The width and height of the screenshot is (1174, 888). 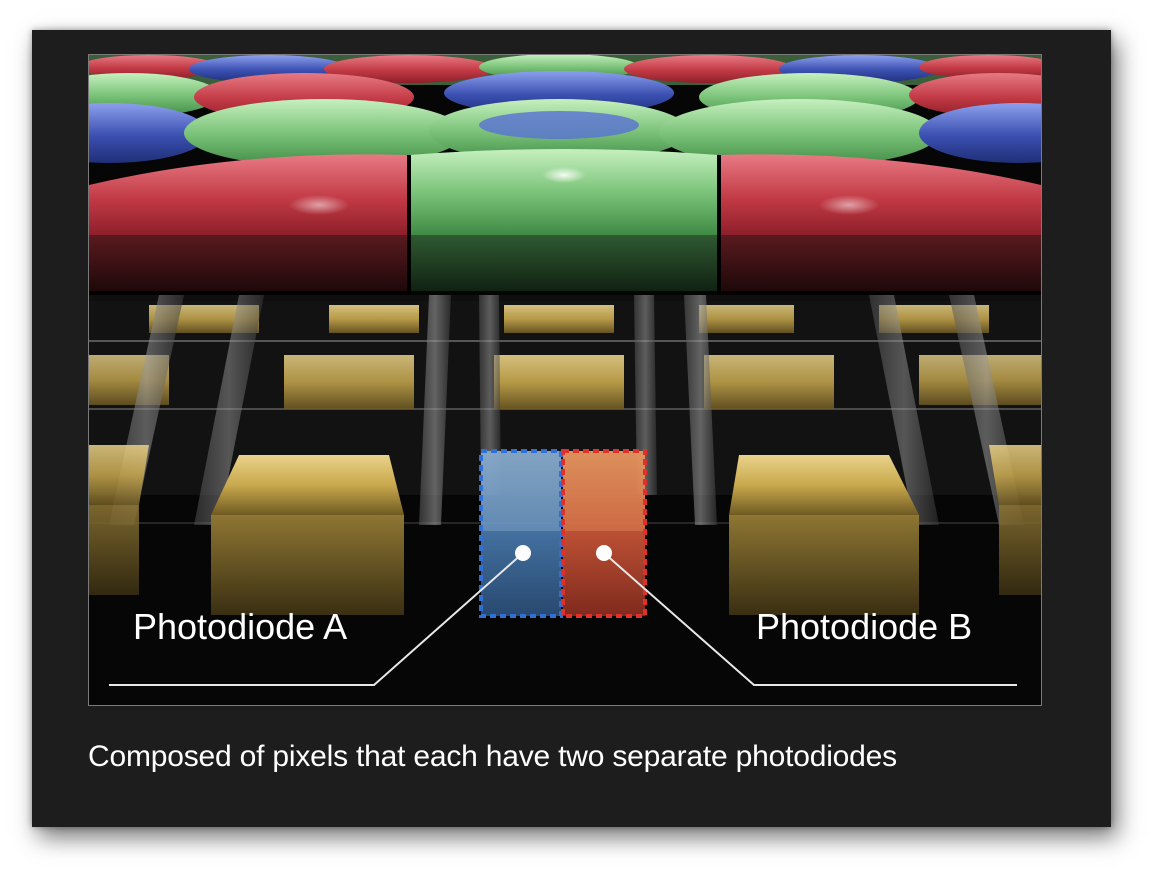 I want to click on photodiode-a-block, so click(x=521, y=533).